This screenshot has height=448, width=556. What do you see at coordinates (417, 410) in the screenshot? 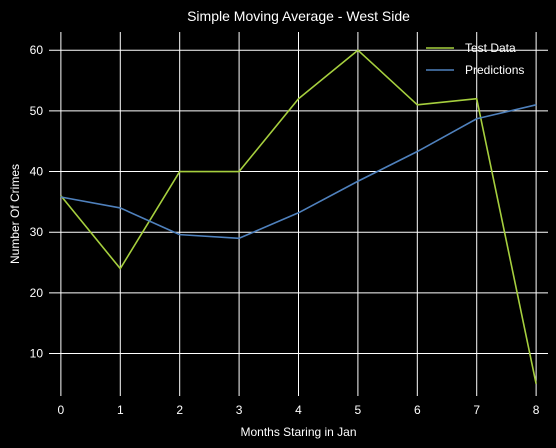
I see `x-tick-label: 6` at bounding box center [417, 410].